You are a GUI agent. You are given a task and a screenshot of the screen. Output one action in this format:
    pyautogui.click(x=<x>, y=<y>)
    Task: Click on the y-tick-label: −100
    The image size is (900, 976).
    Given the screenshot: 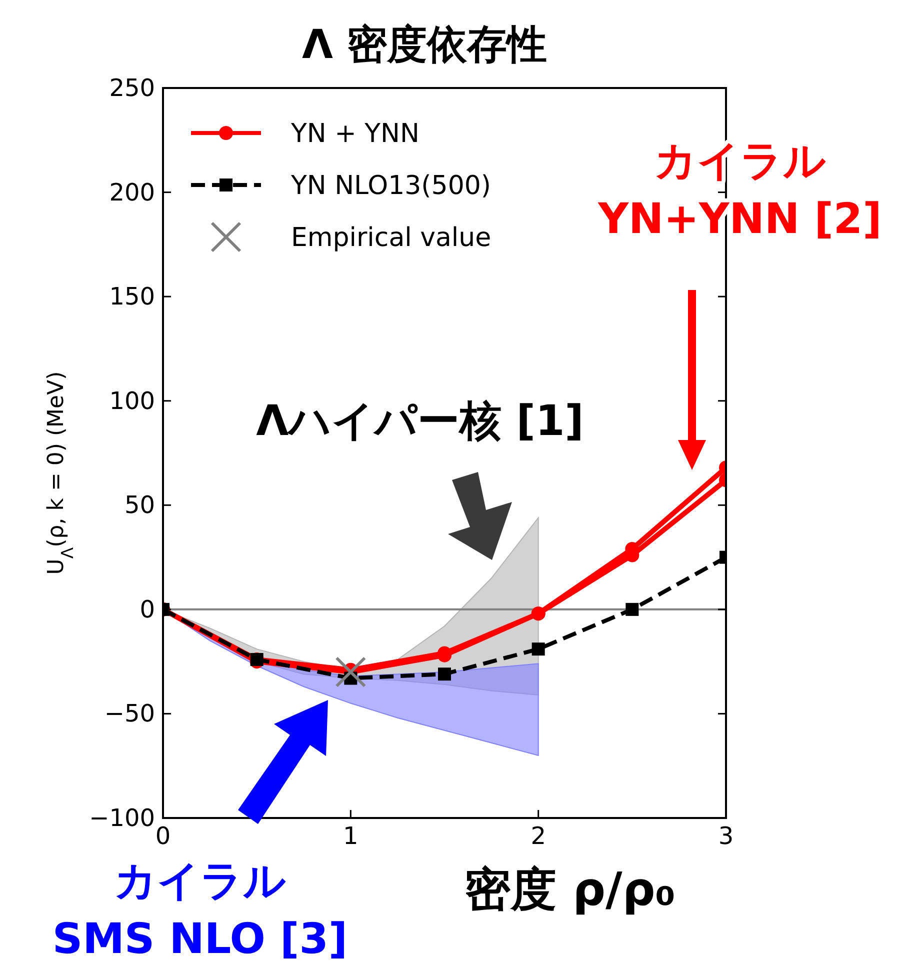 What is the action you would take?
    pyautogui.click(x=122, y=818)
    